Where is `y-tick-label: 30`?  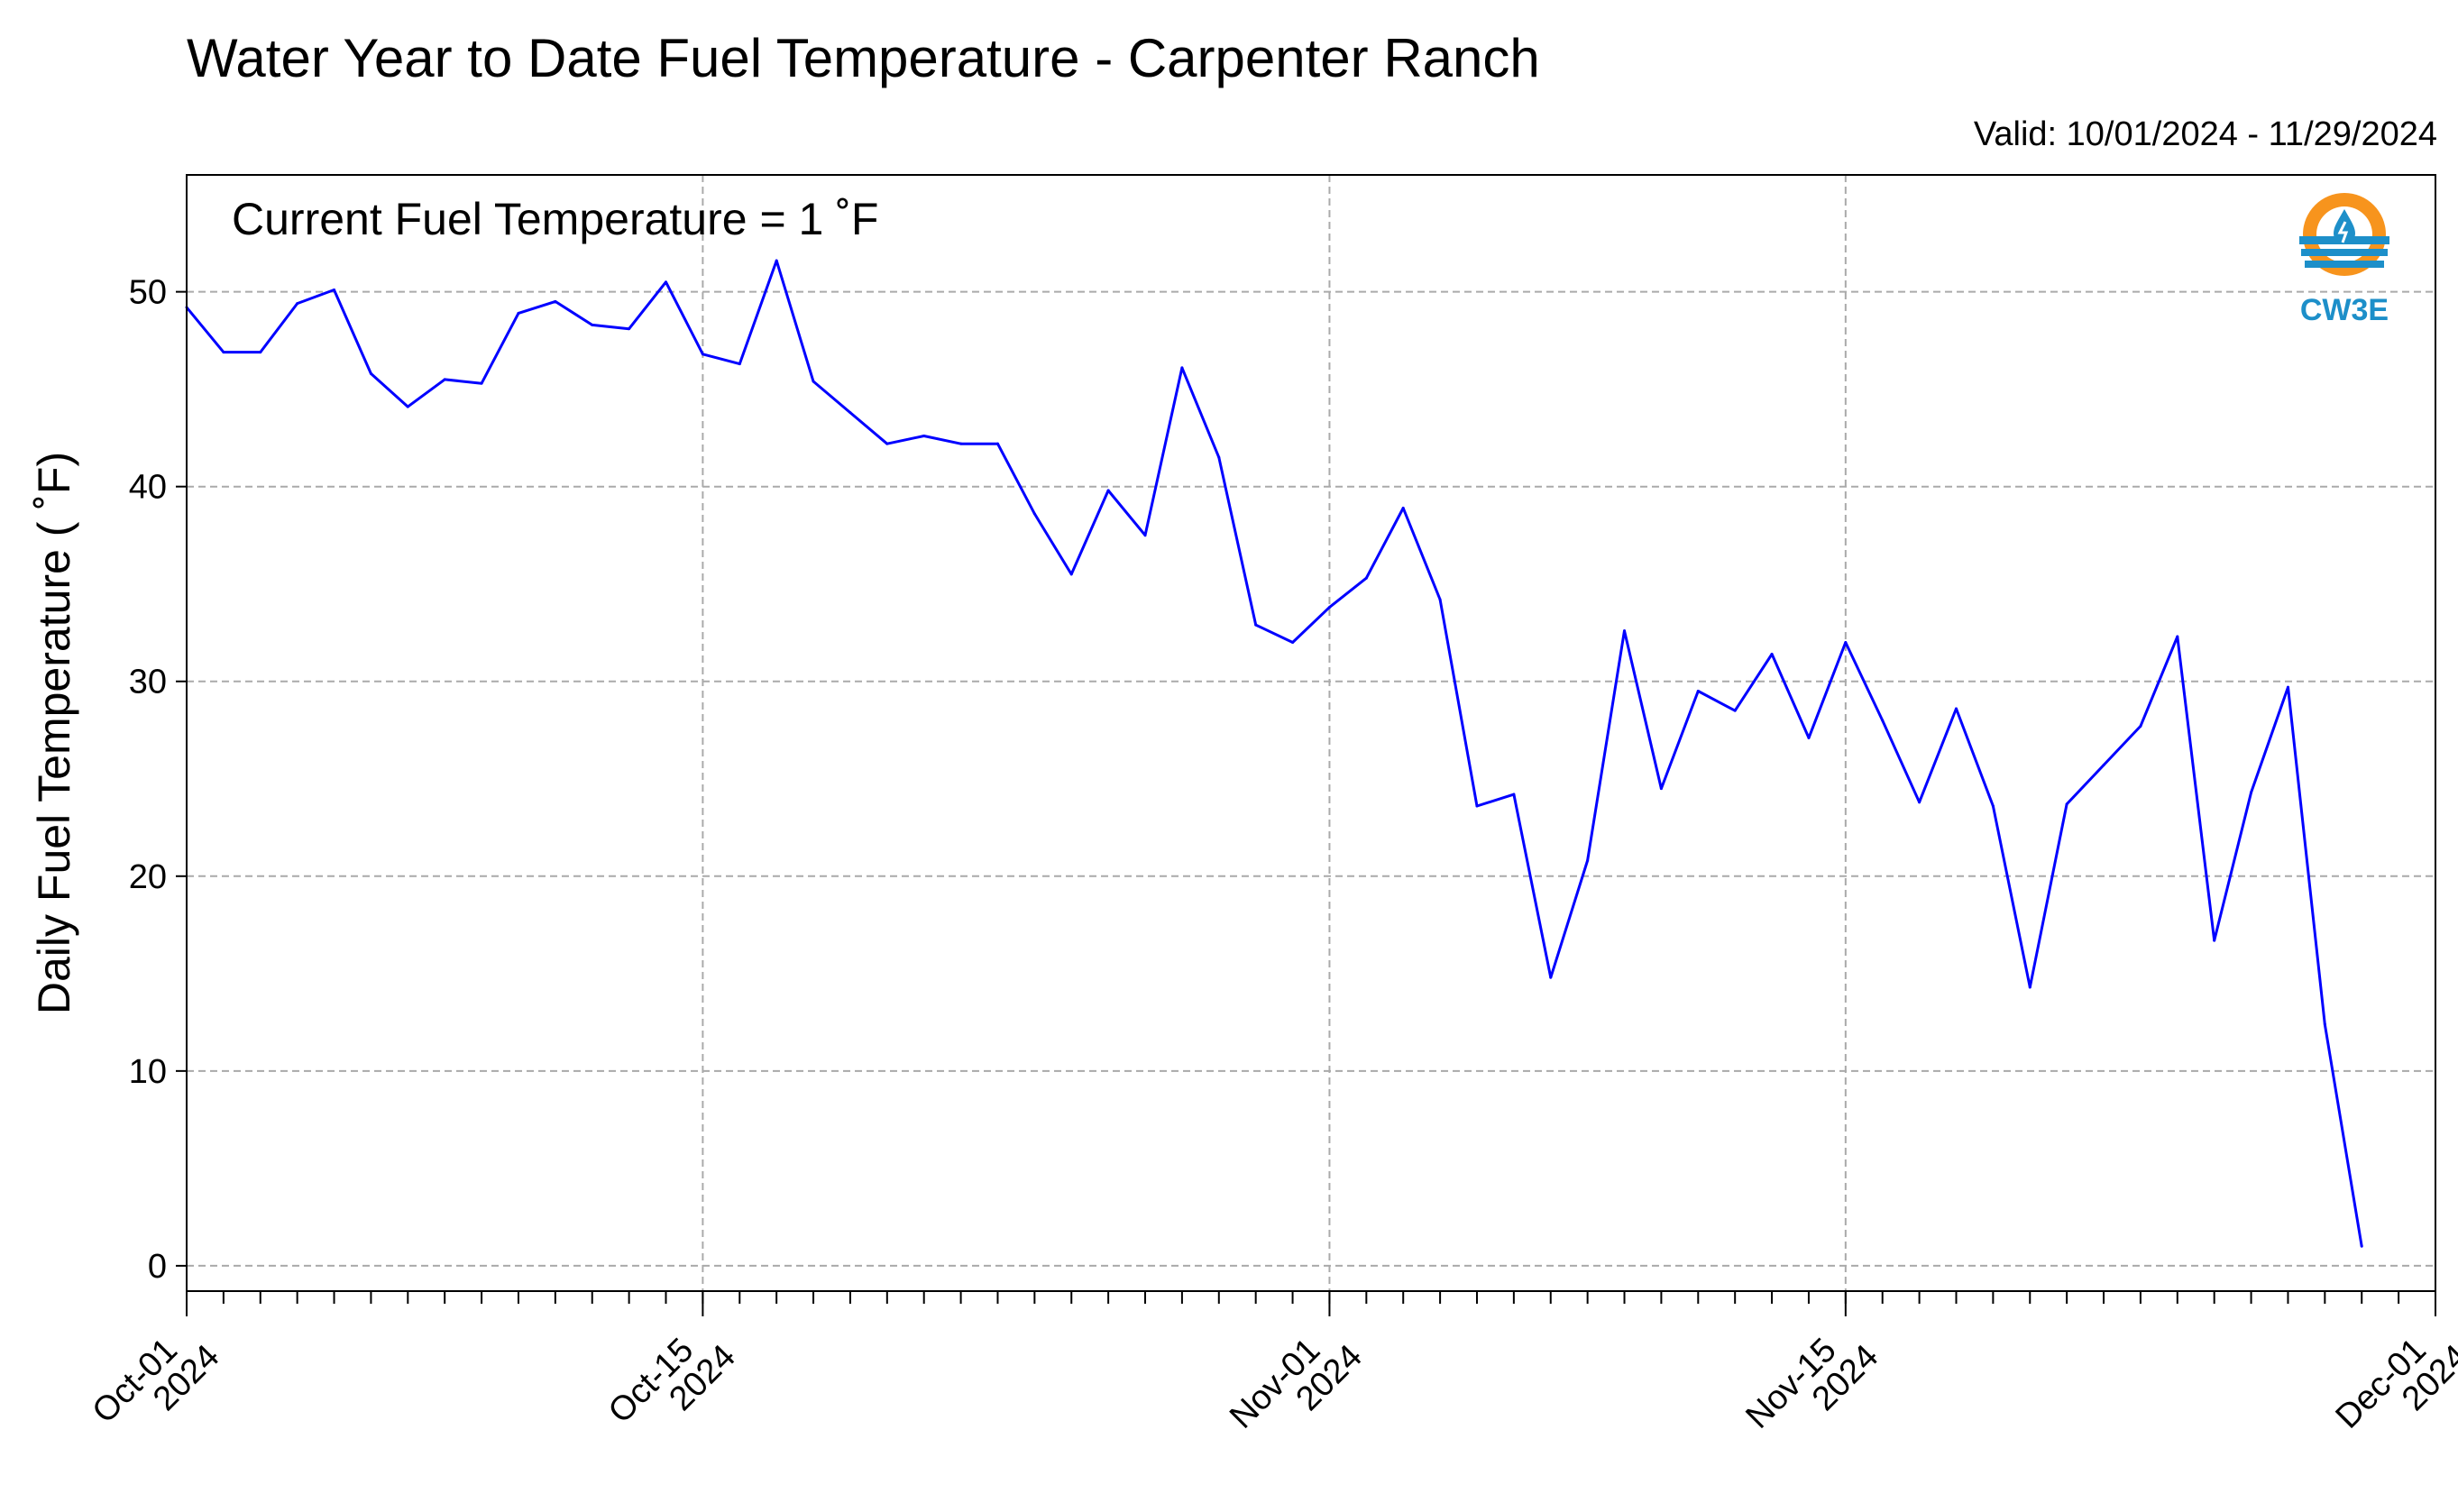
y-tick-label: 30 is located at coordinates (148, 683).